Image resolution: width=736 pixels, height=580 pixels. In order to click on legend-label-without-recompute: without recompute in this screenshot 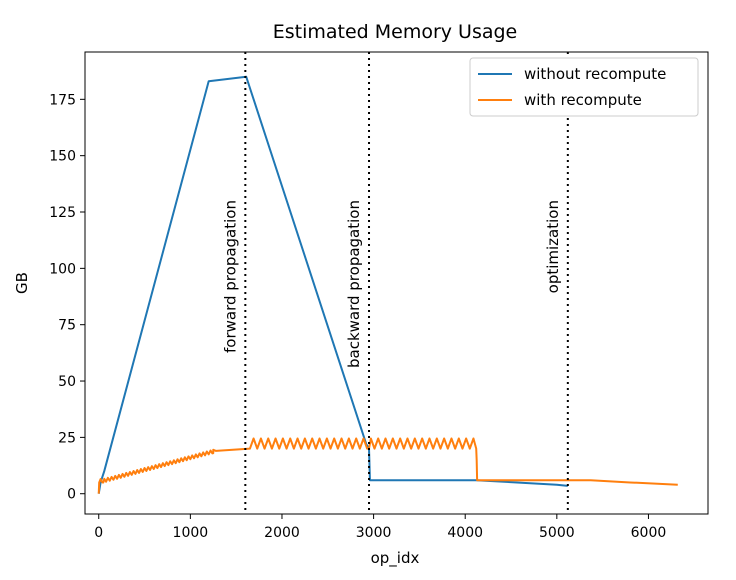, I will do `click(595, 74)`.